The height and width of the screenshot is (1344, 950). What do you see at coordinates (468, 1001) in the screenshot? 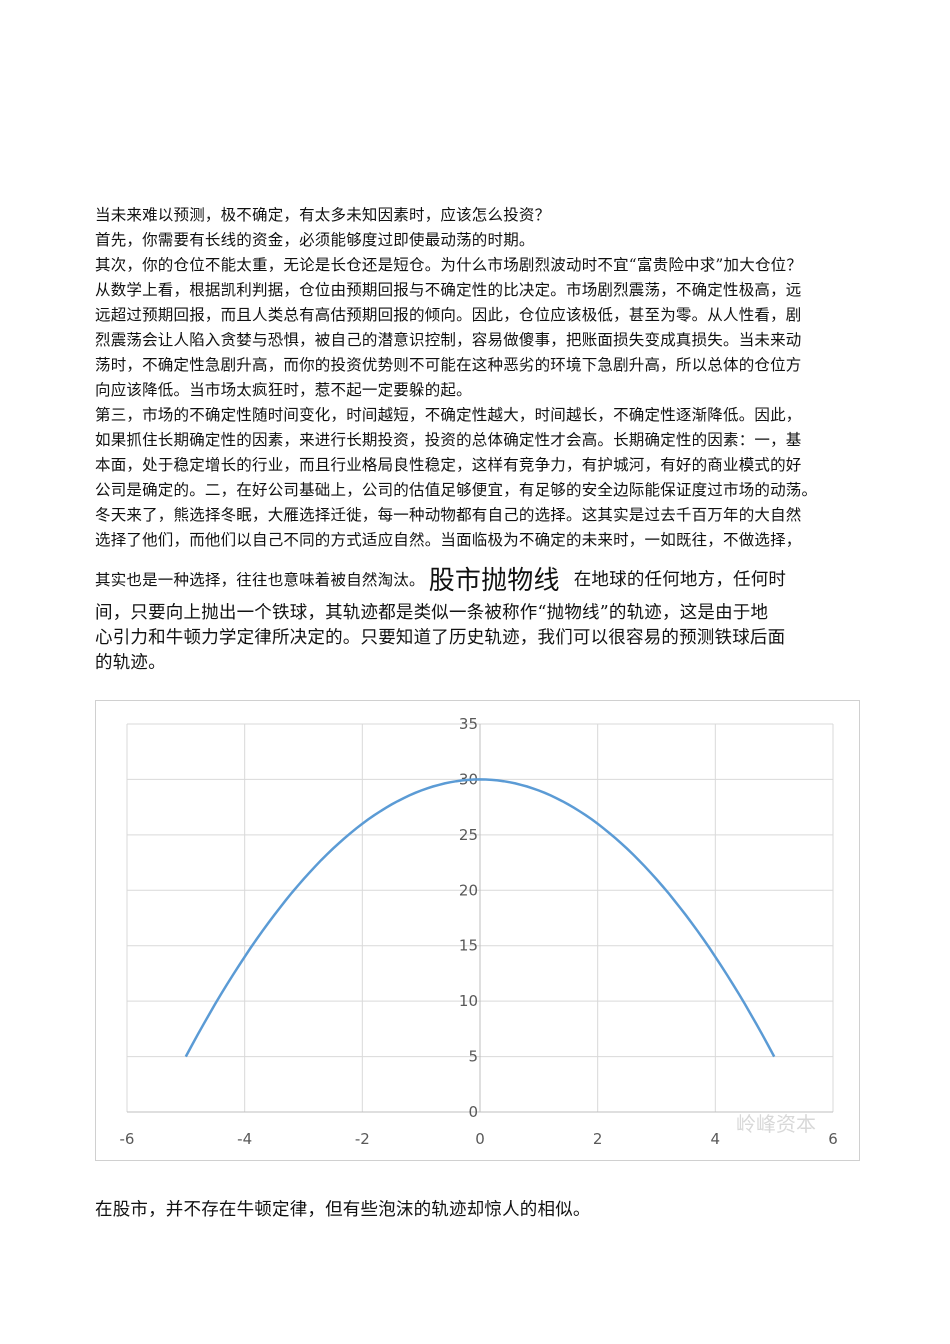
I see `y-tick-label: 10` at bounding box center [468, 1001].